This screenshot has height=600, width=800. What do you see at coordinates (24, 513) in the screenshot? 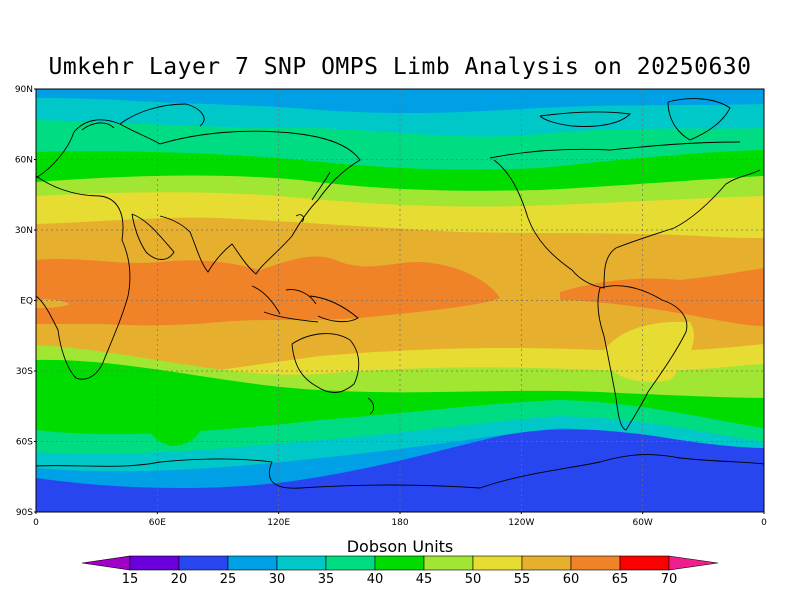
I see `lat-tick-label: 90S` at bounding box center [24, 513].